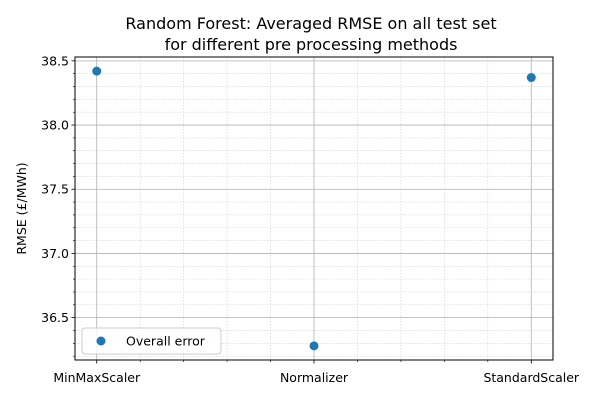  Describe the element at coordinates (101, 341) in the screenshot. I see `legend-marker` at that location.